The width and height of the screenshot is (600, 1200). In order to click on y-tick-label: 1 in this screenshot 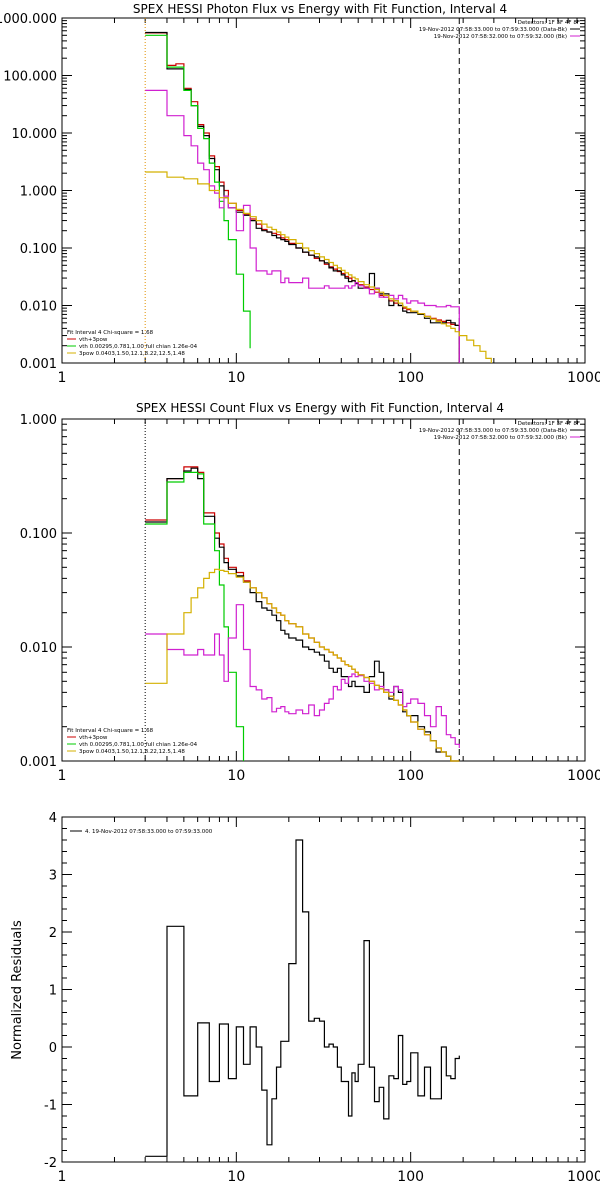, I will do `click(53, 991)`.